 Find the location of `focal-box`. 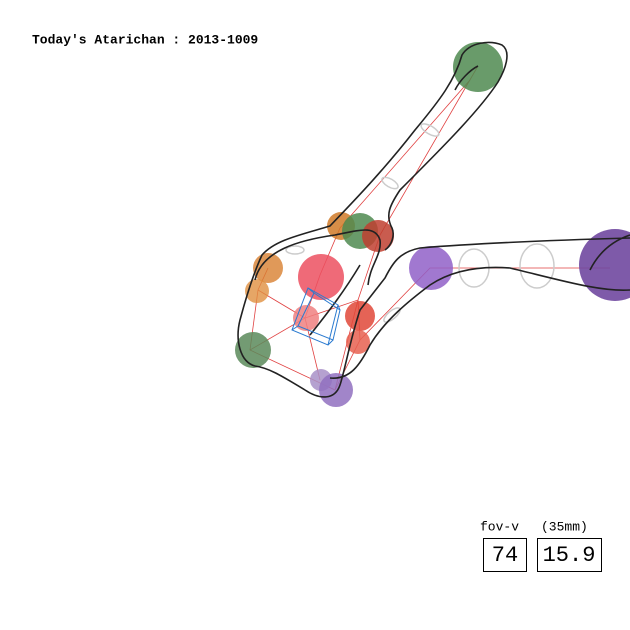

focal-box is located at coordinates (569, 555).